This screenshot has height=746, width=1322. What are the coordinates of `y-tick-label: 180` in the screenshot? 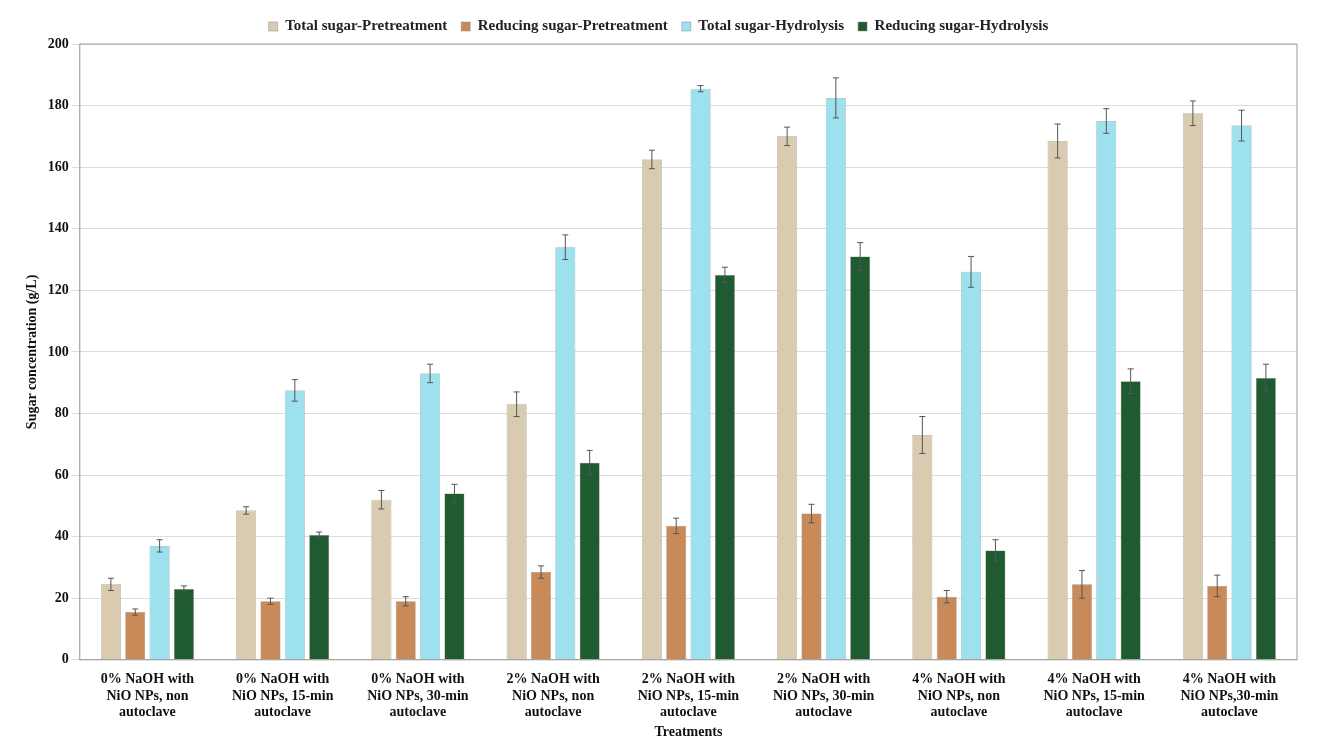 It's located at (58, 105).